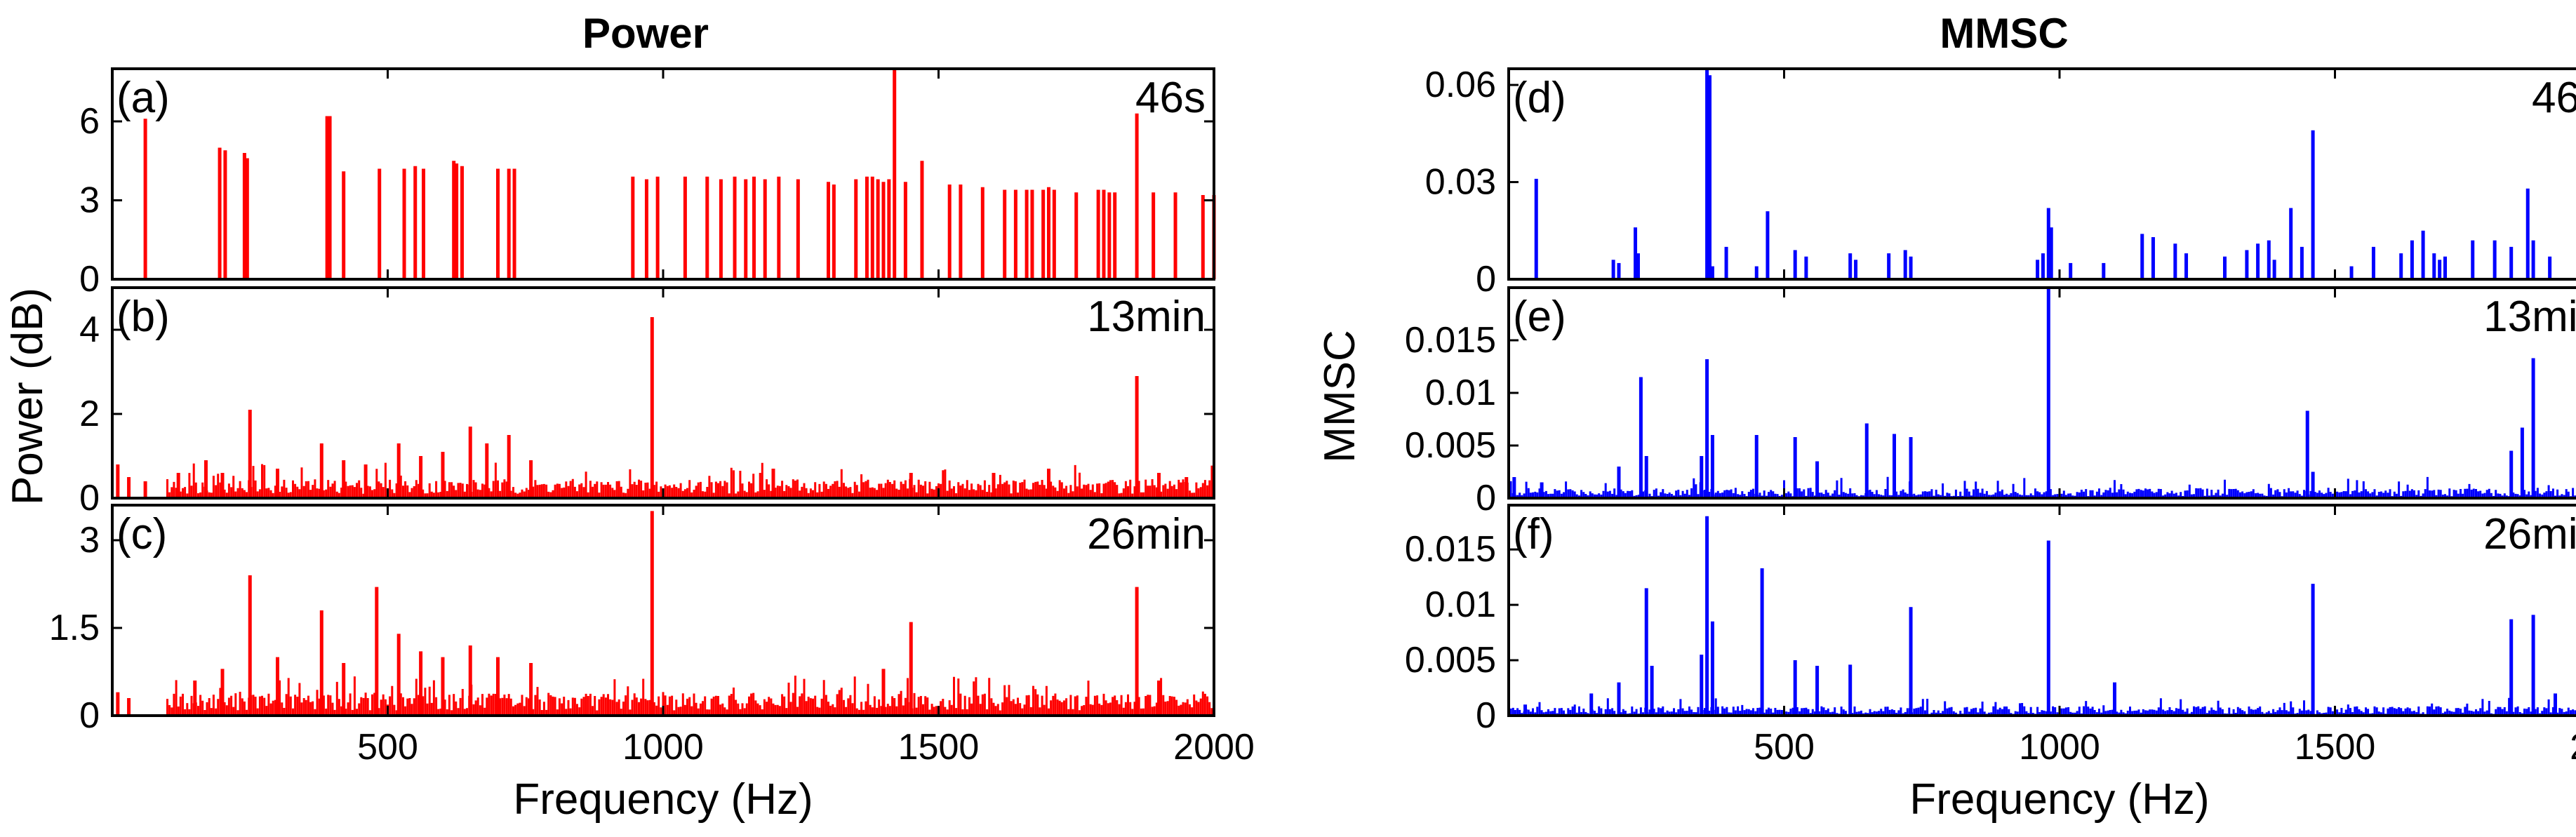 Image resolution: width=2576 pixels, height=837 pixels. I want to click on time-label-c: 26min, so click(1146, 534).